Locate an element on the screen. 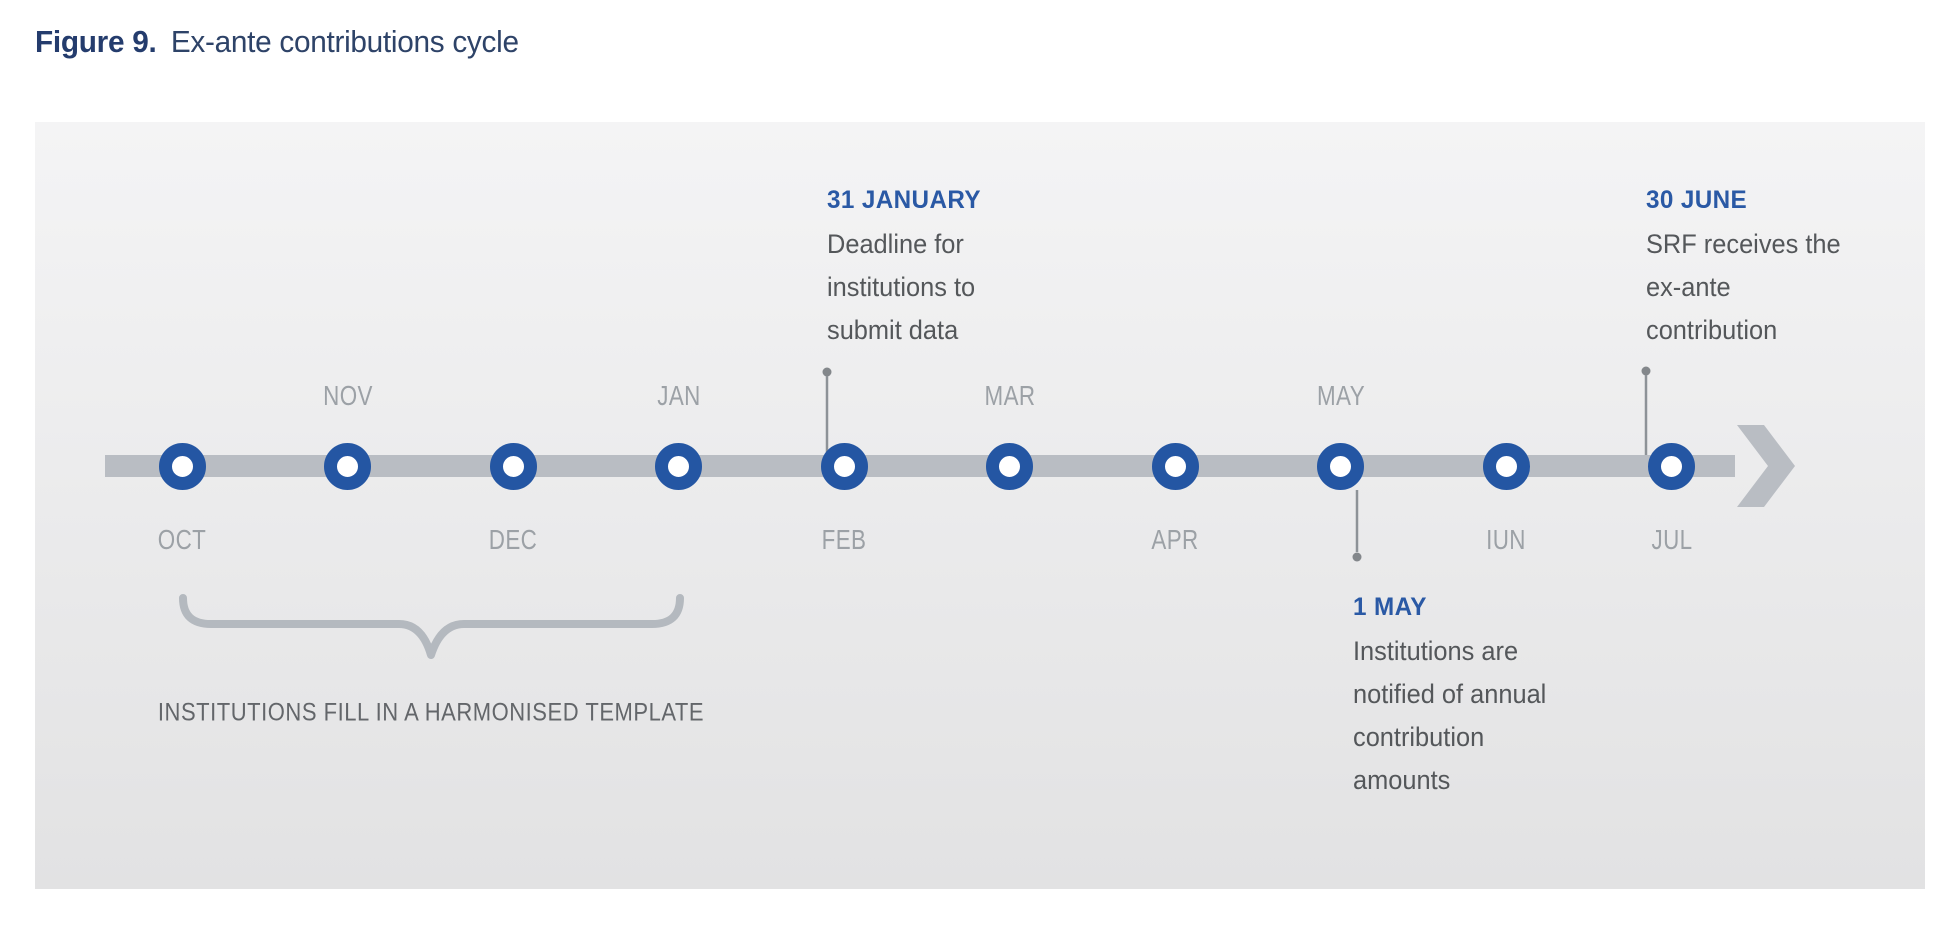 This screenshot has height=932, width=1960. annotation-date: 31 JANUARY is located at coordinates (904, 200).